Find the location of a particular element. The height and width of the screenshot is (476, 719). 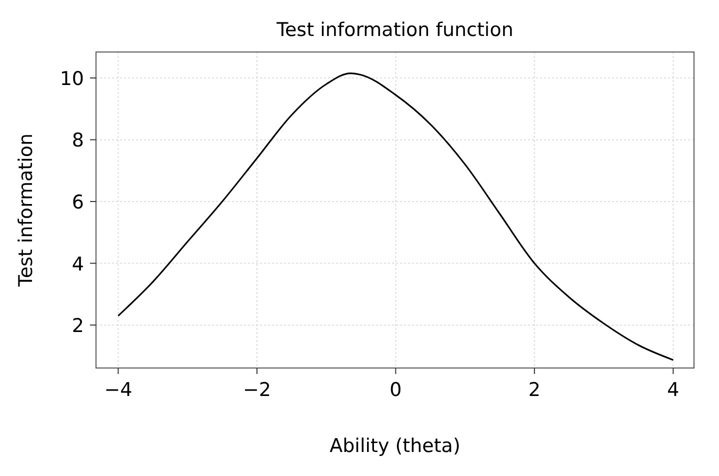

y-tick-label: 4 is located at coordinates (78, 264).